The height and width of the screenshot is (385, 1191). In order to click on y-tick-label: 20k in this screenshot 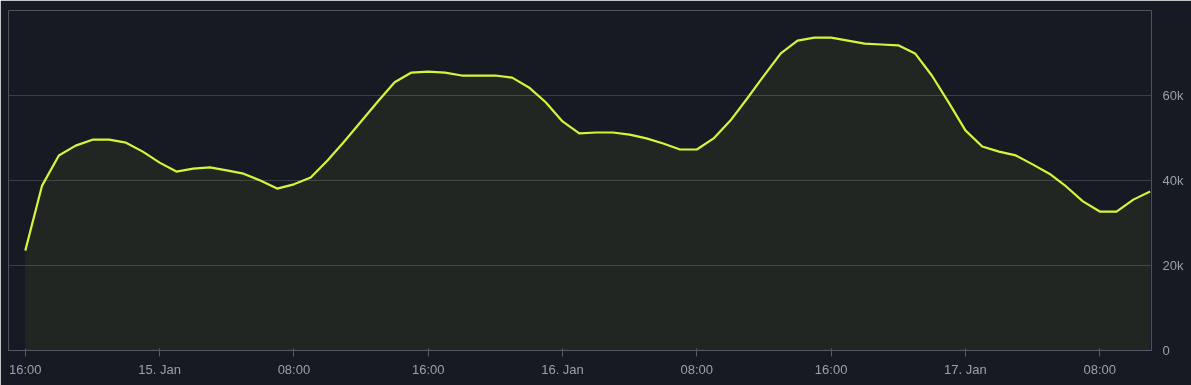, I will do `click(1173, 265)`.